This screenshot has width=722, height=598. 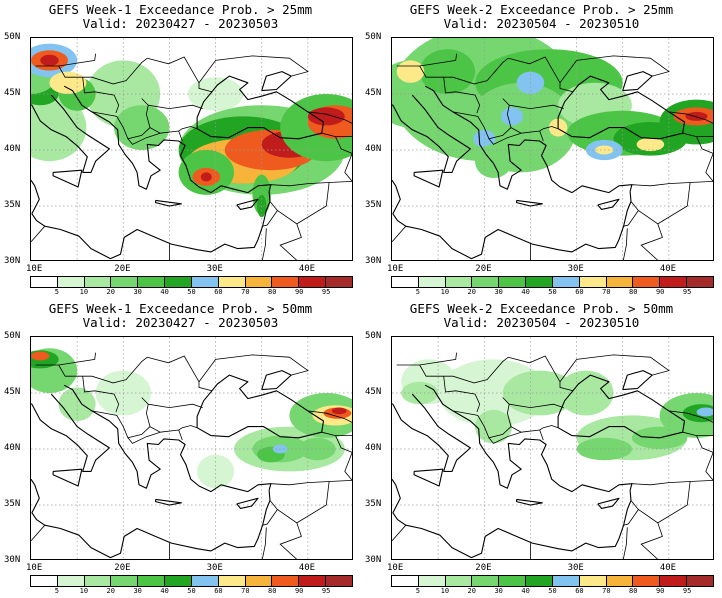 What do you see at coordinates (483, 568) in the screenshot?
I see `longitude-label: 20E` at bounding box center [483, 568].